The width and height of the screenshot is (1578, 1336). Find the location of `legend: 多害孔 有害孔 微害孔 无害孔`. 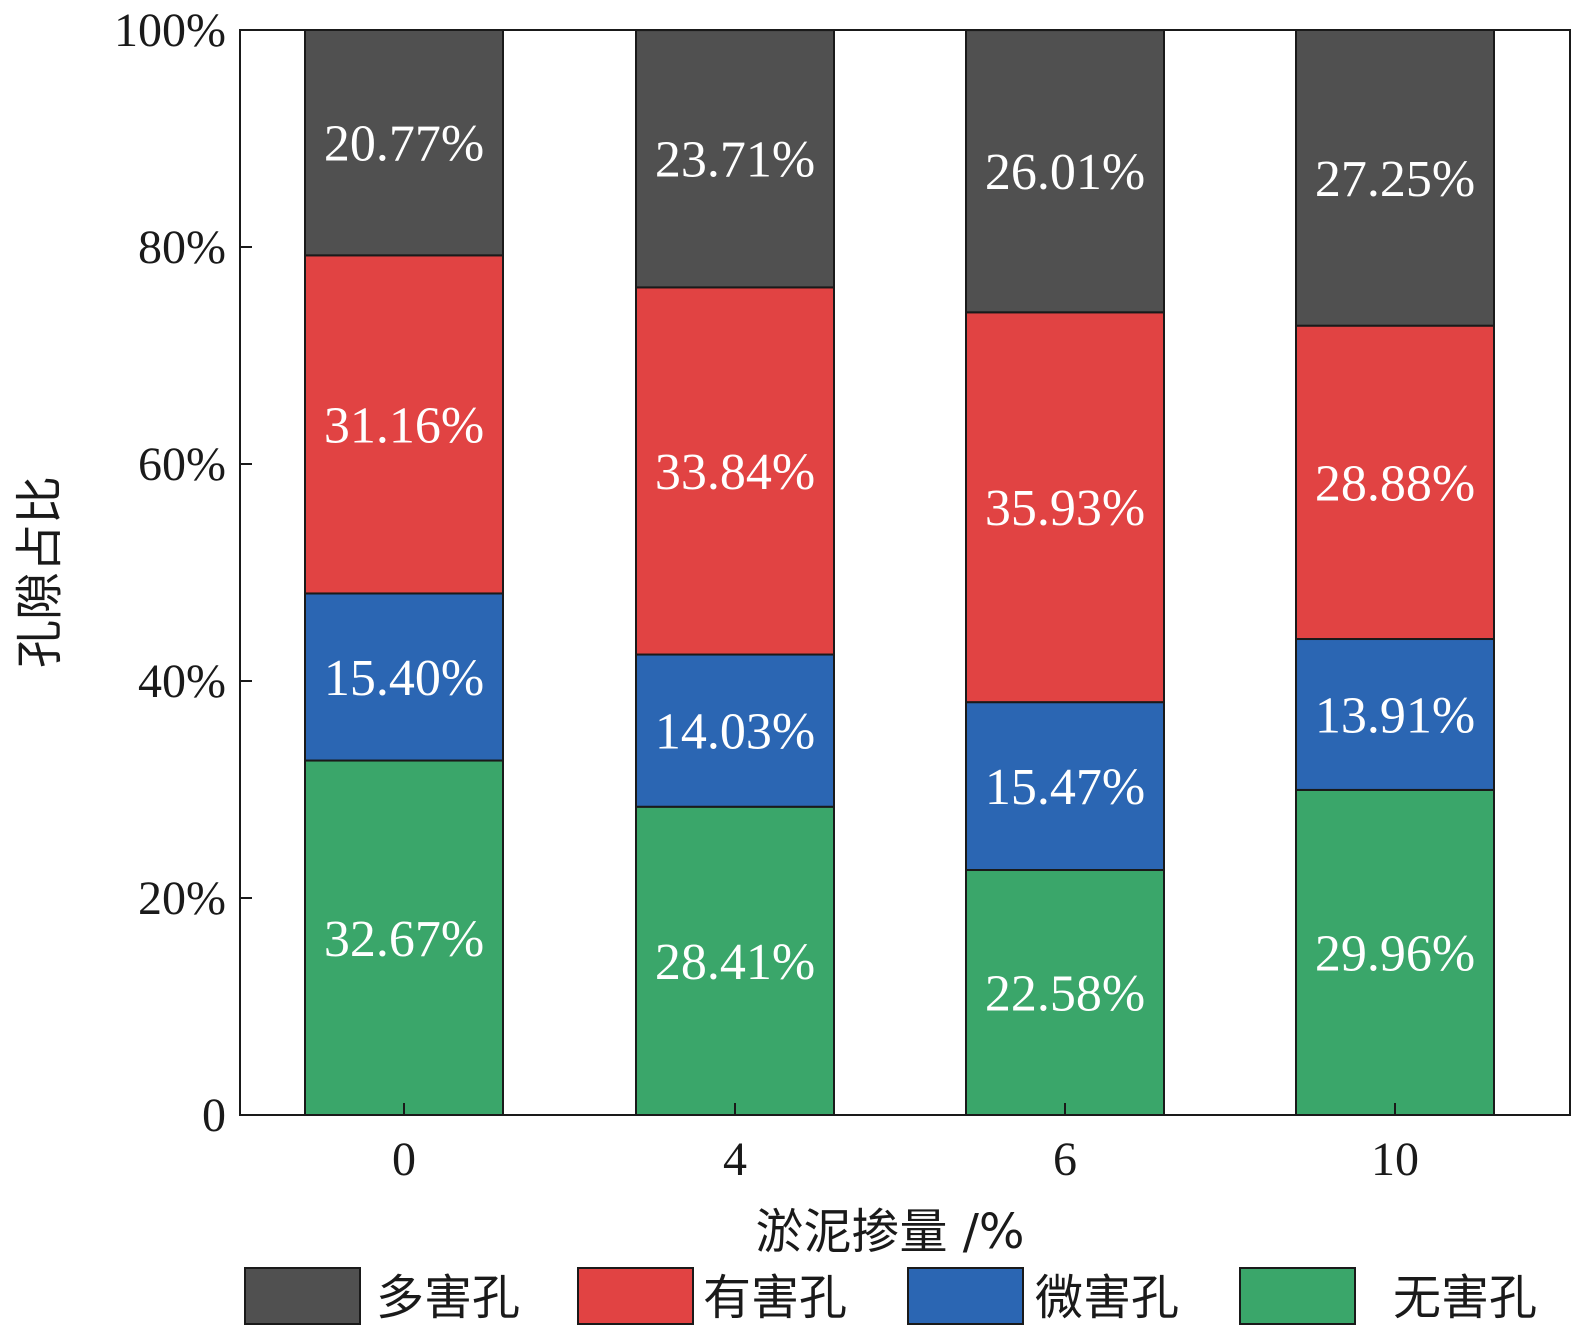

legend: 多害孔 有害孔 微害孔 无害孔 is located at coordinates (890, 1296).